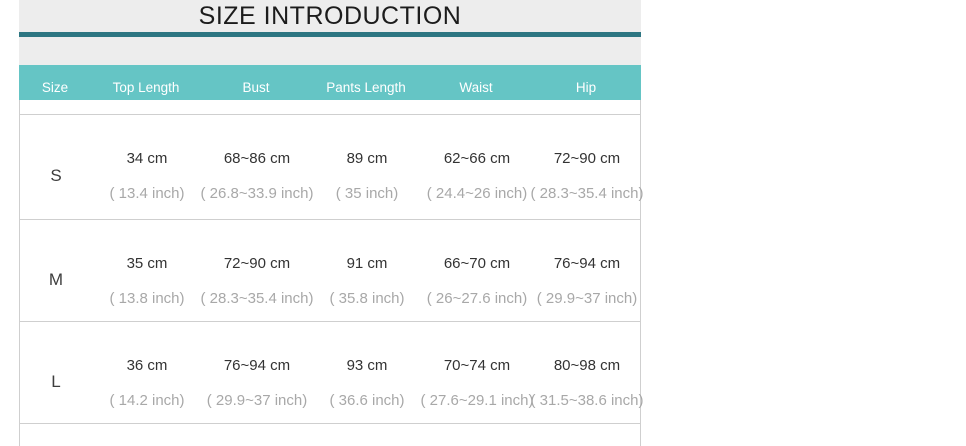  I want to click on table-cell-bust: 72~90 cm ( 28.3~35.4 inch), so click(257, 270).